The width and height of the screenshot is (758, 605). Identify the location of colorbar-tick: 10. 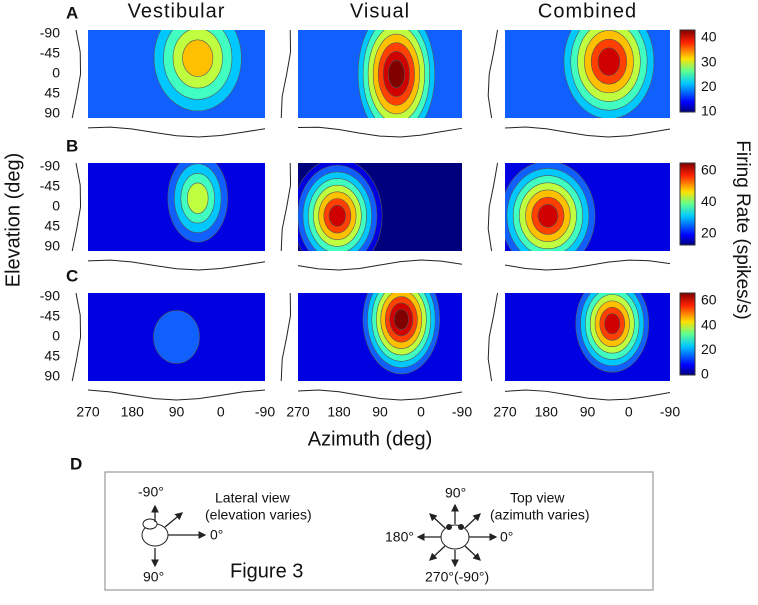
(709, 111).